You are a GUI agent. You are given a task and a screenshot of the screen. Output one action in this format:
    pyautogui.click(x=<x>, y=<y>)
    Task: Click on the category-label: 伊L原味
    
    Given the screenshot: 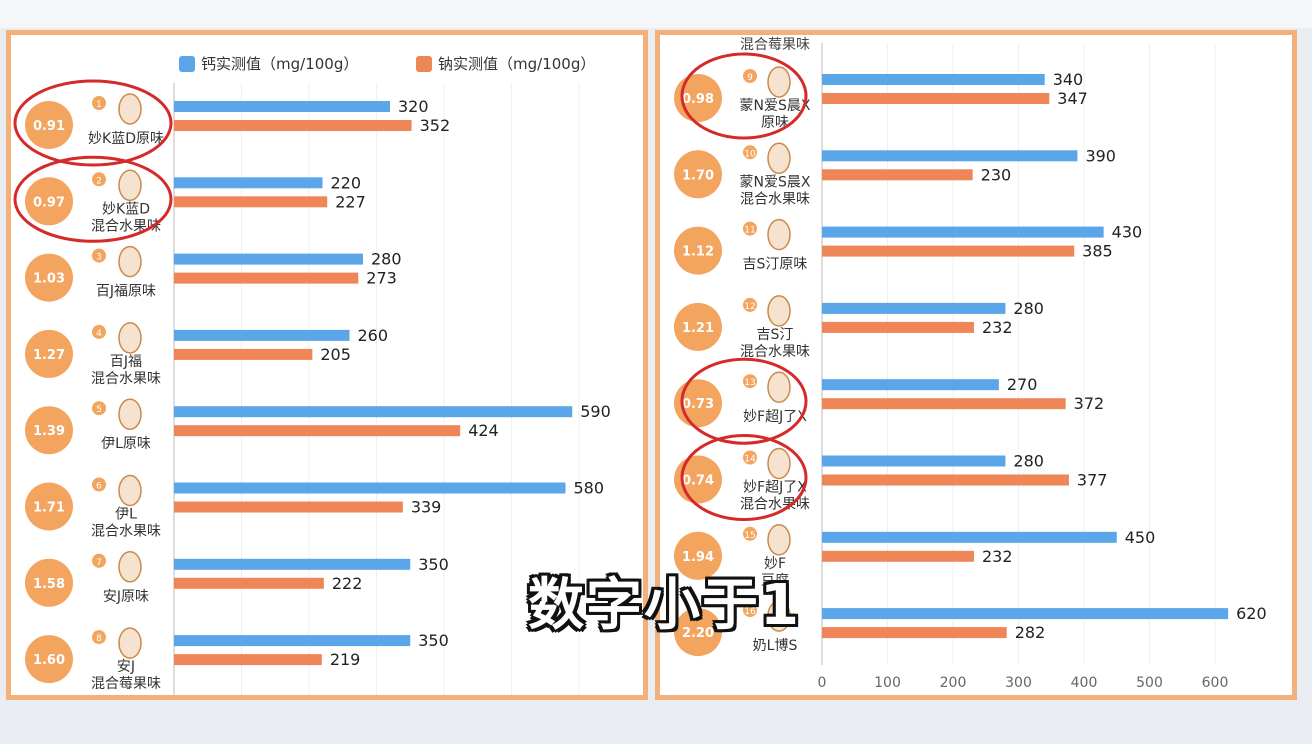 What is the action you would take?
    pyautogui.click(x=126, y=444)
    